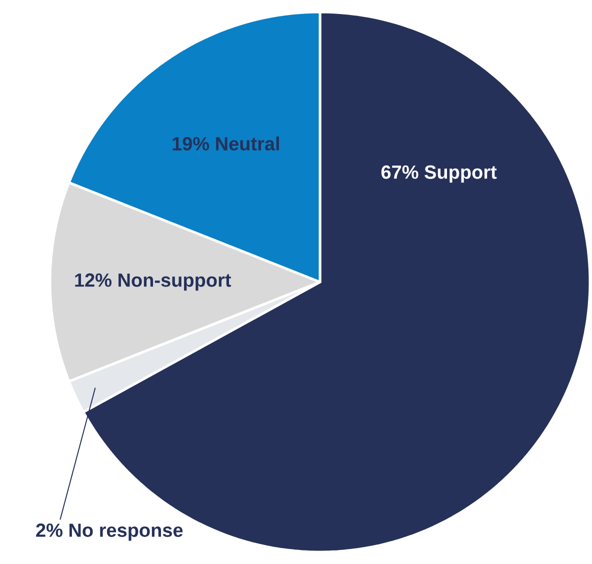 The height and width of the screenshot is (564, 592). I want to click on slice-label: Neutral, so click(247, 143).